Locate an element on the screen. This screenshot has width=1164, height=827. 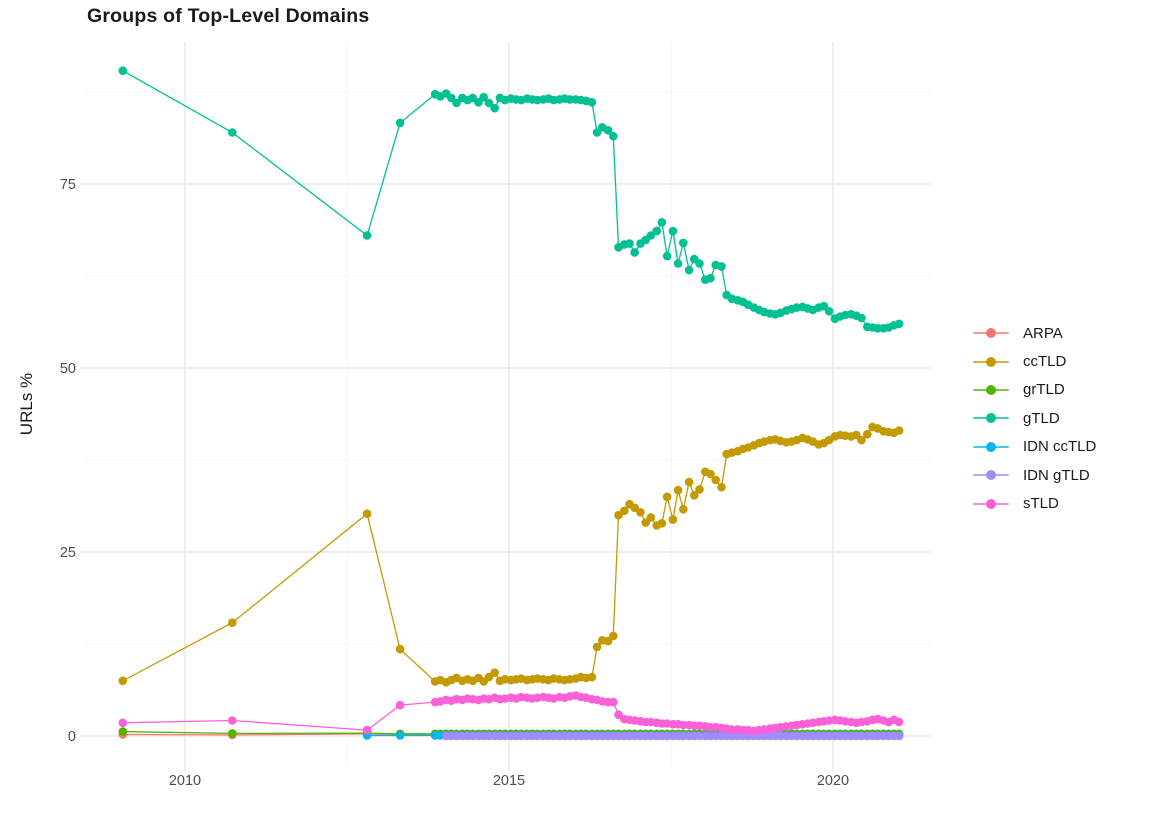
x-tick-label: 2020 is located at coordinates (833, 781).